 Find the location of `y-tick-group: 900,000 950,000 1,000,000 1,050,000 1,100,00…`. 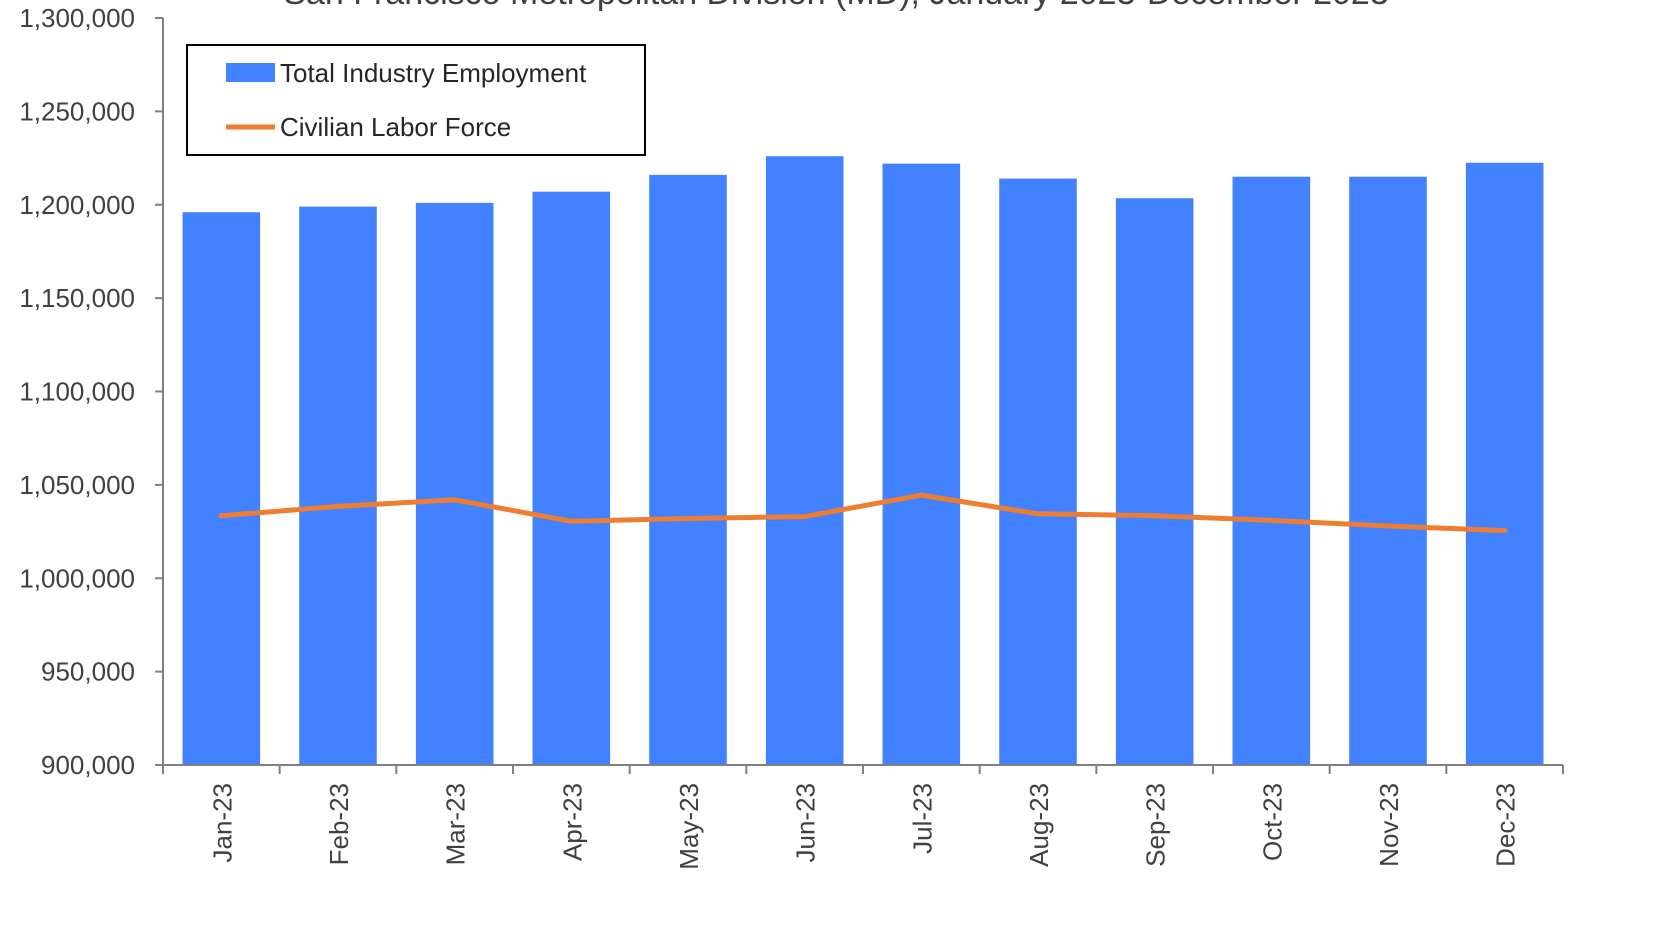

y-tick-group: 900,000 950,000 1,000,000 1,050,000 1,100,00… is located at coordinates (91, 391).